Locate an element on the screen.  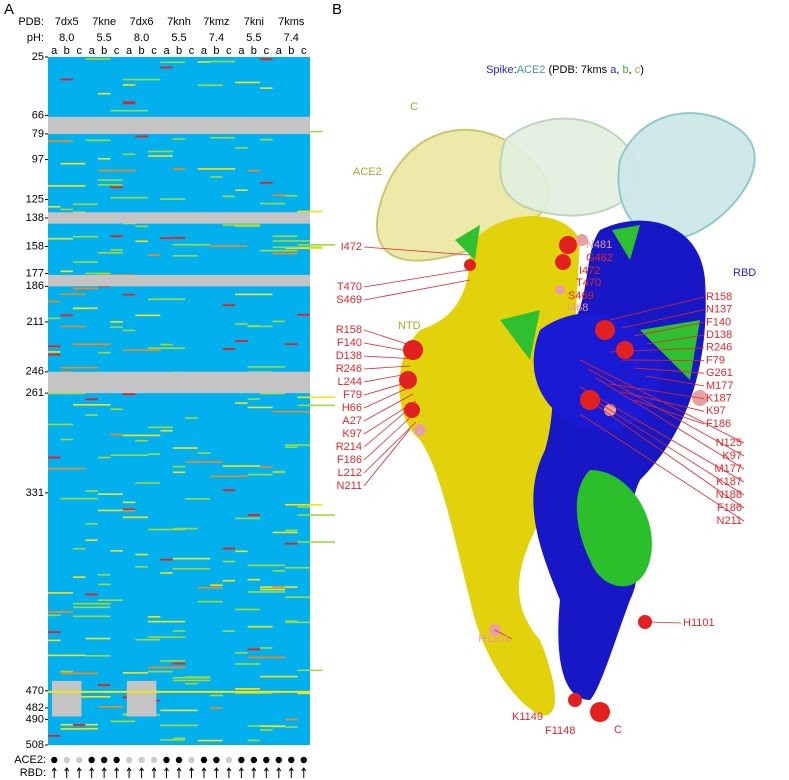
pdb-id: 7kms is located at coordinates (291, 22).